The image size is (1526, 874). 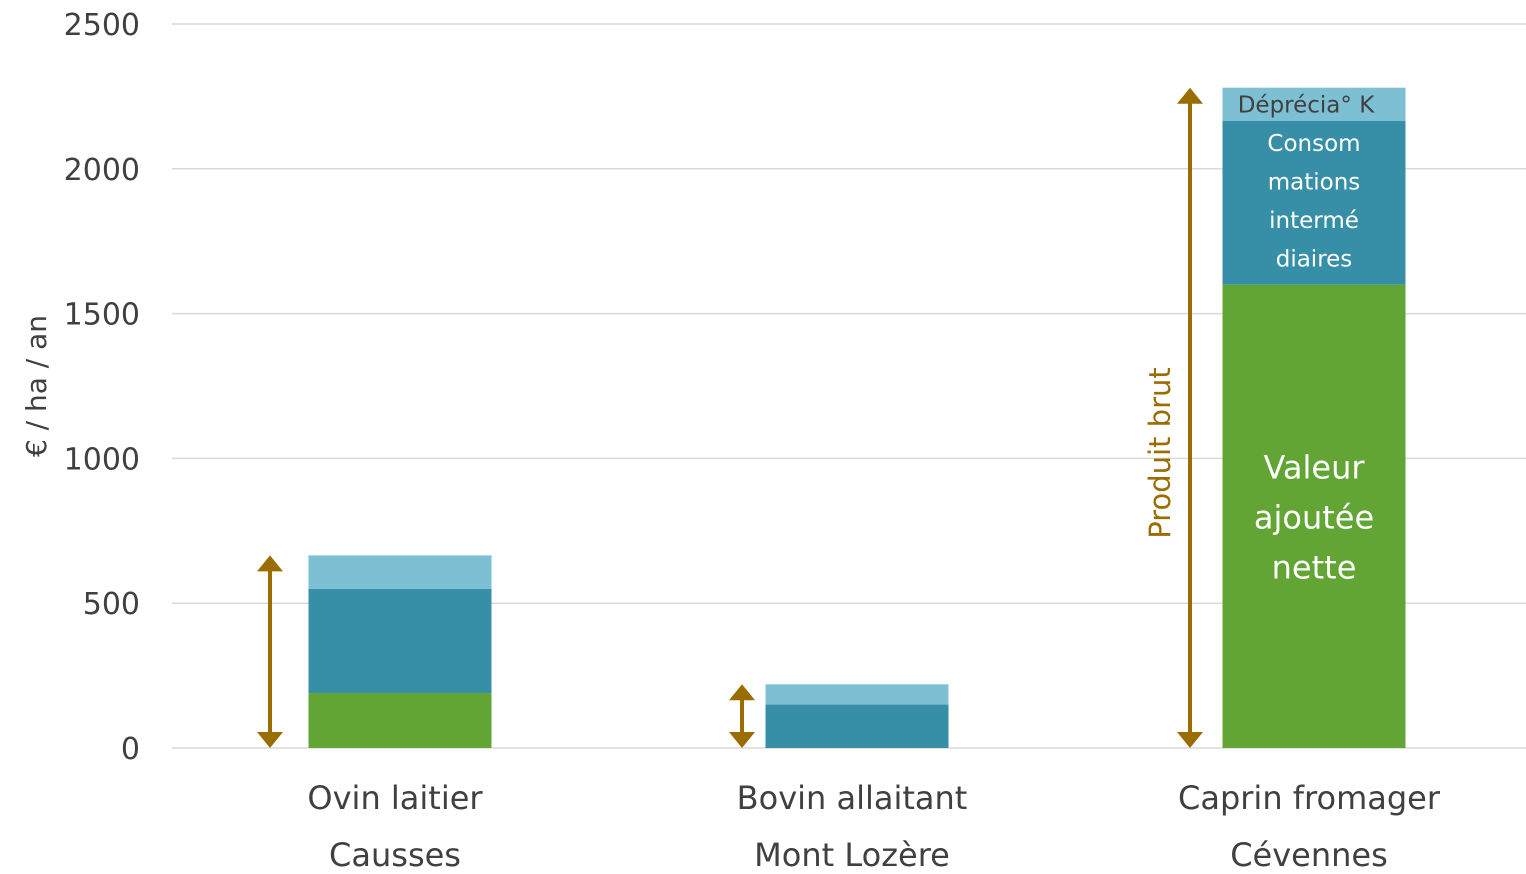 What do you see at coordinates (102, 315) in the screenshot?
I see `y-tick-label: 1500` at bounding box center [102, 315].